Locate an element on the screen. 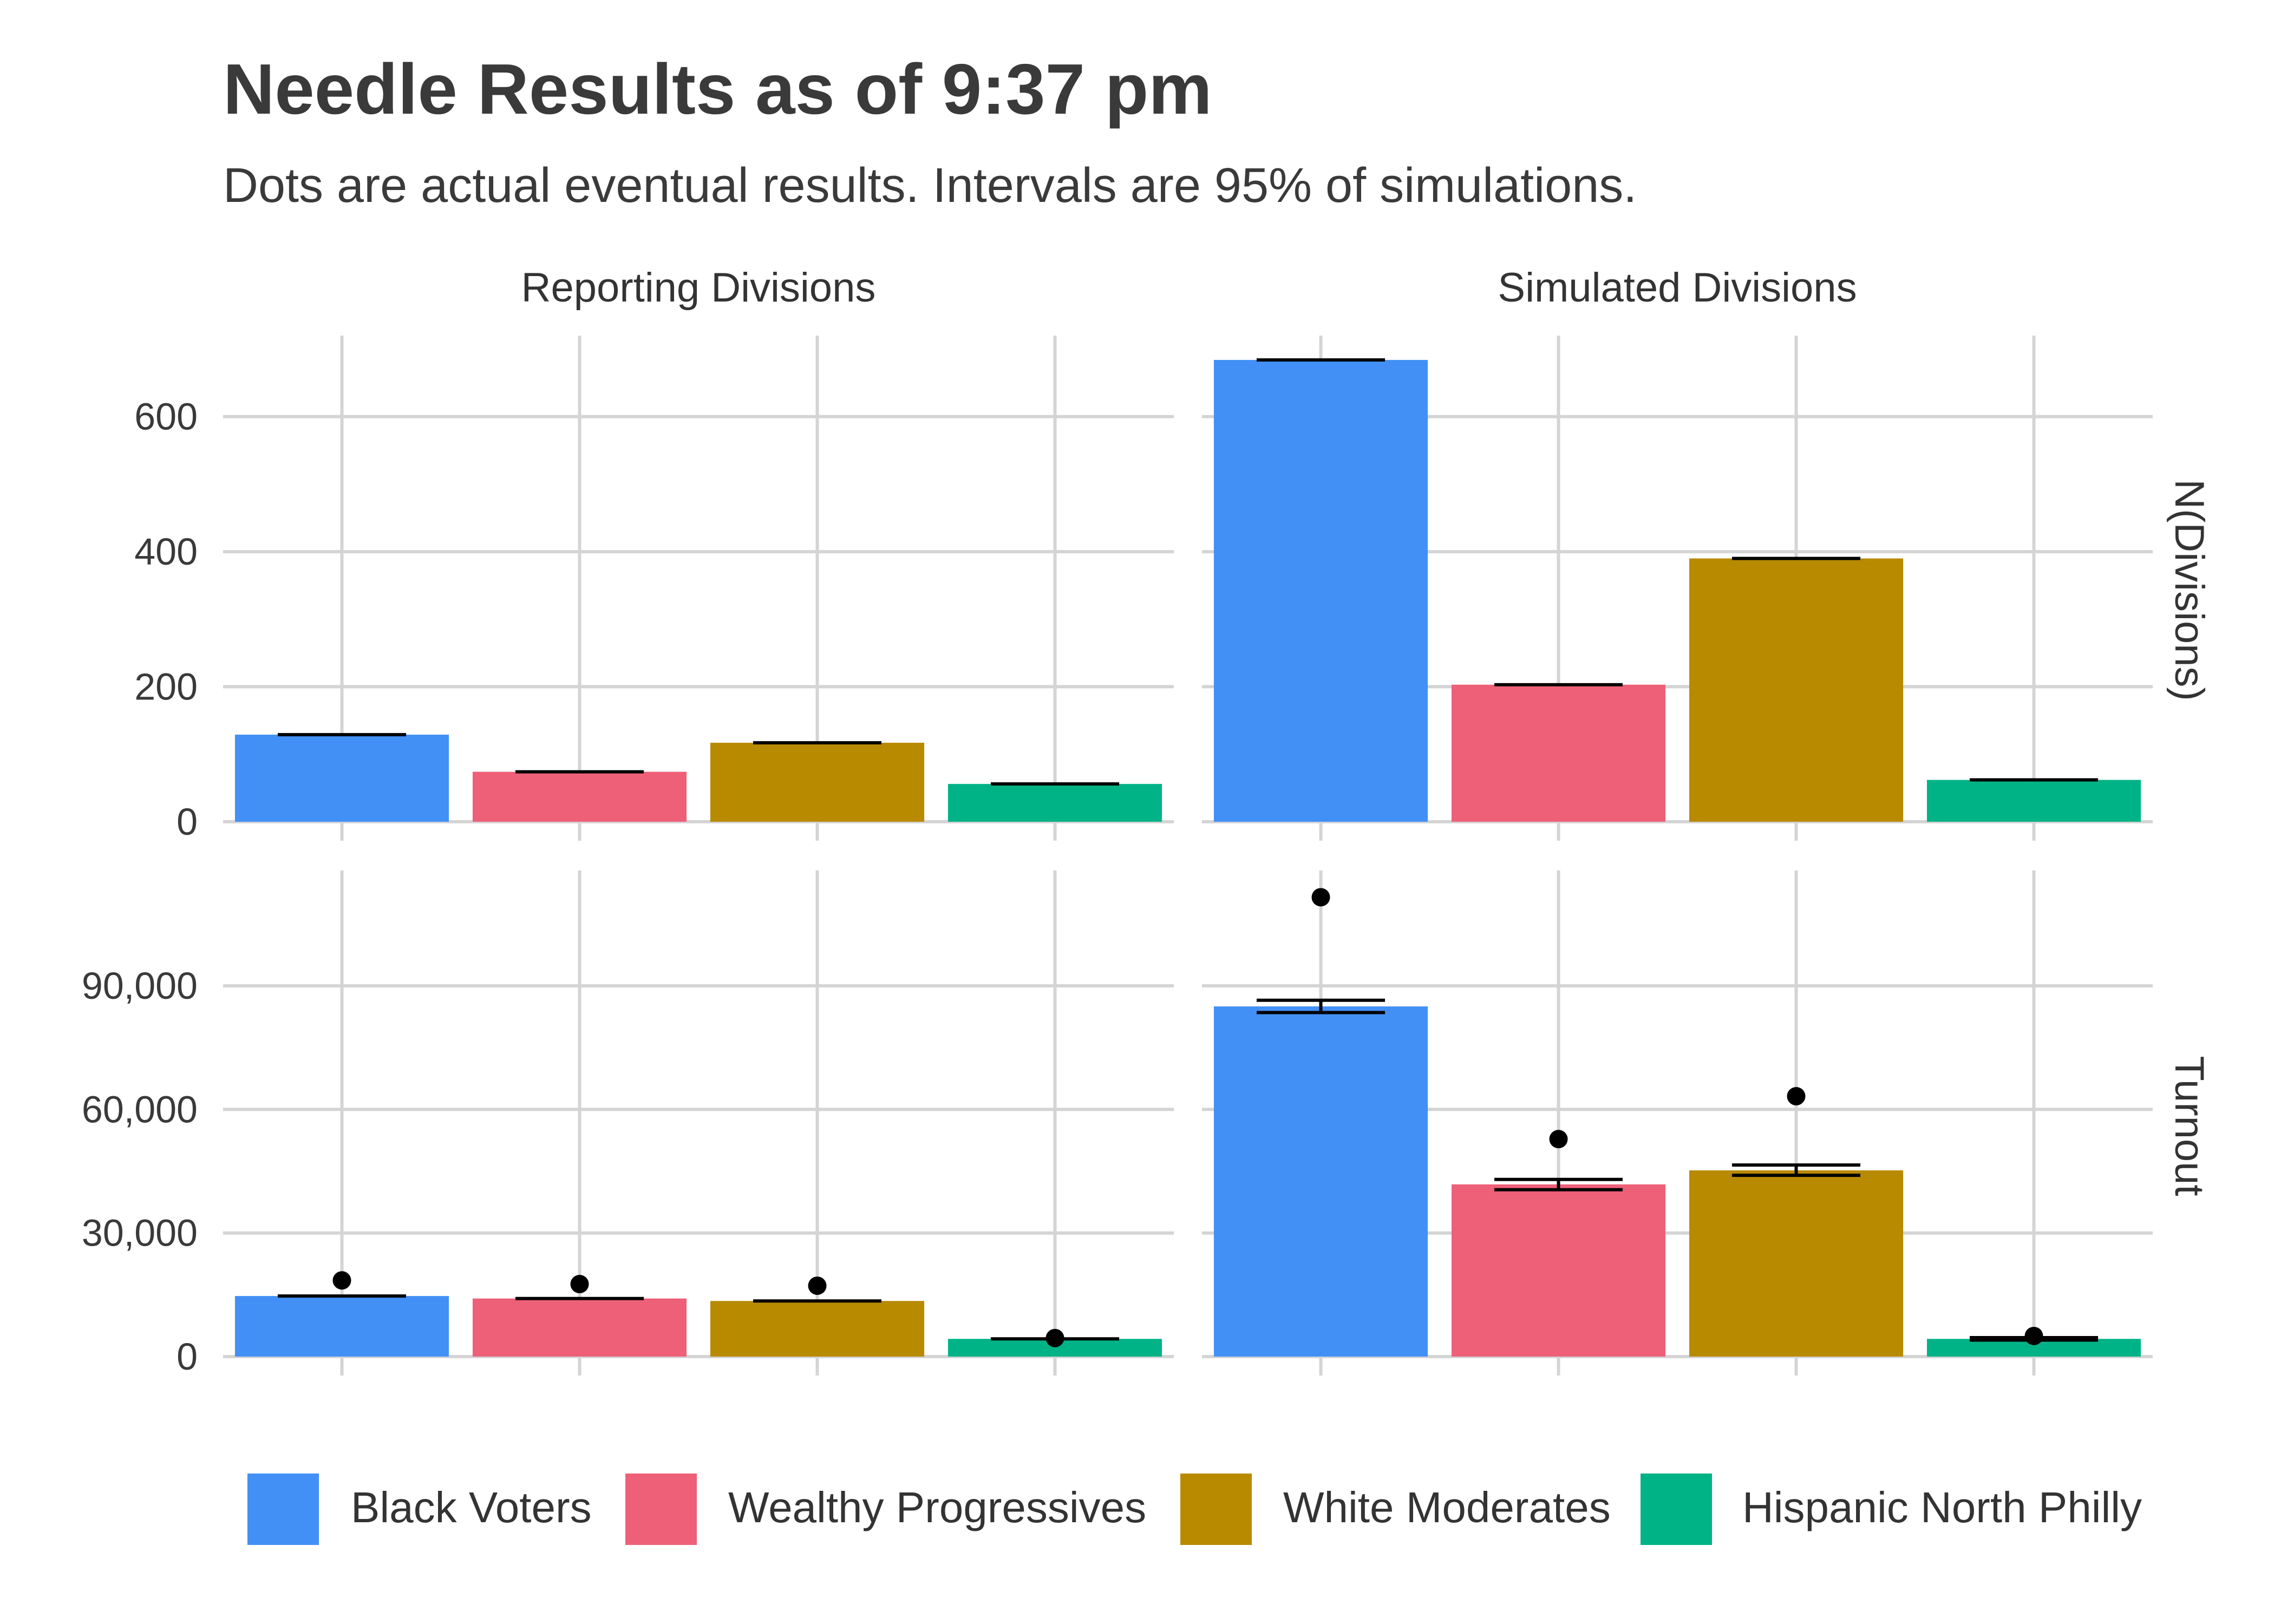  panel-0: 0 200 400 600 is located at coordinates (654, 589).